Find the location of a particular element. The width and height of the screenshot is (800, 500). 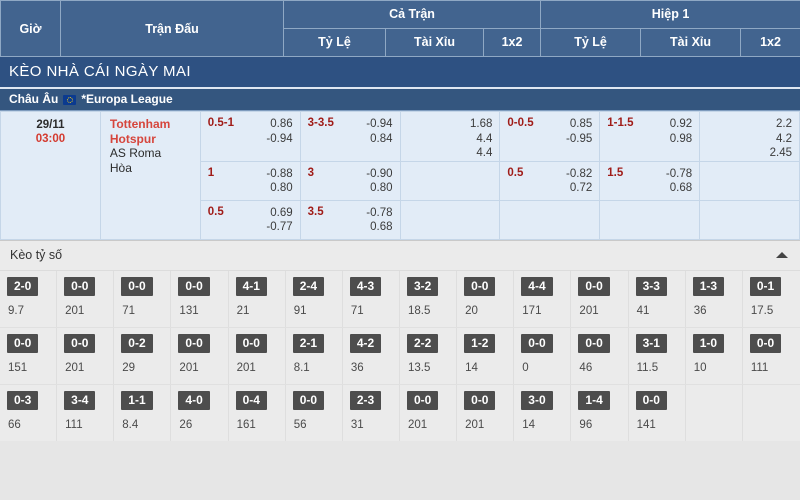

correct-score-cell: 0-0 71 is located at coordinates (143, 298).